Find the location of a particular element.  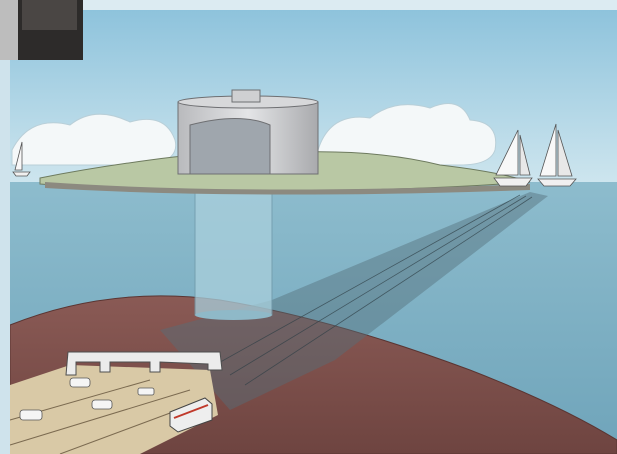

island-rocks is located at coordinates (287, 188).